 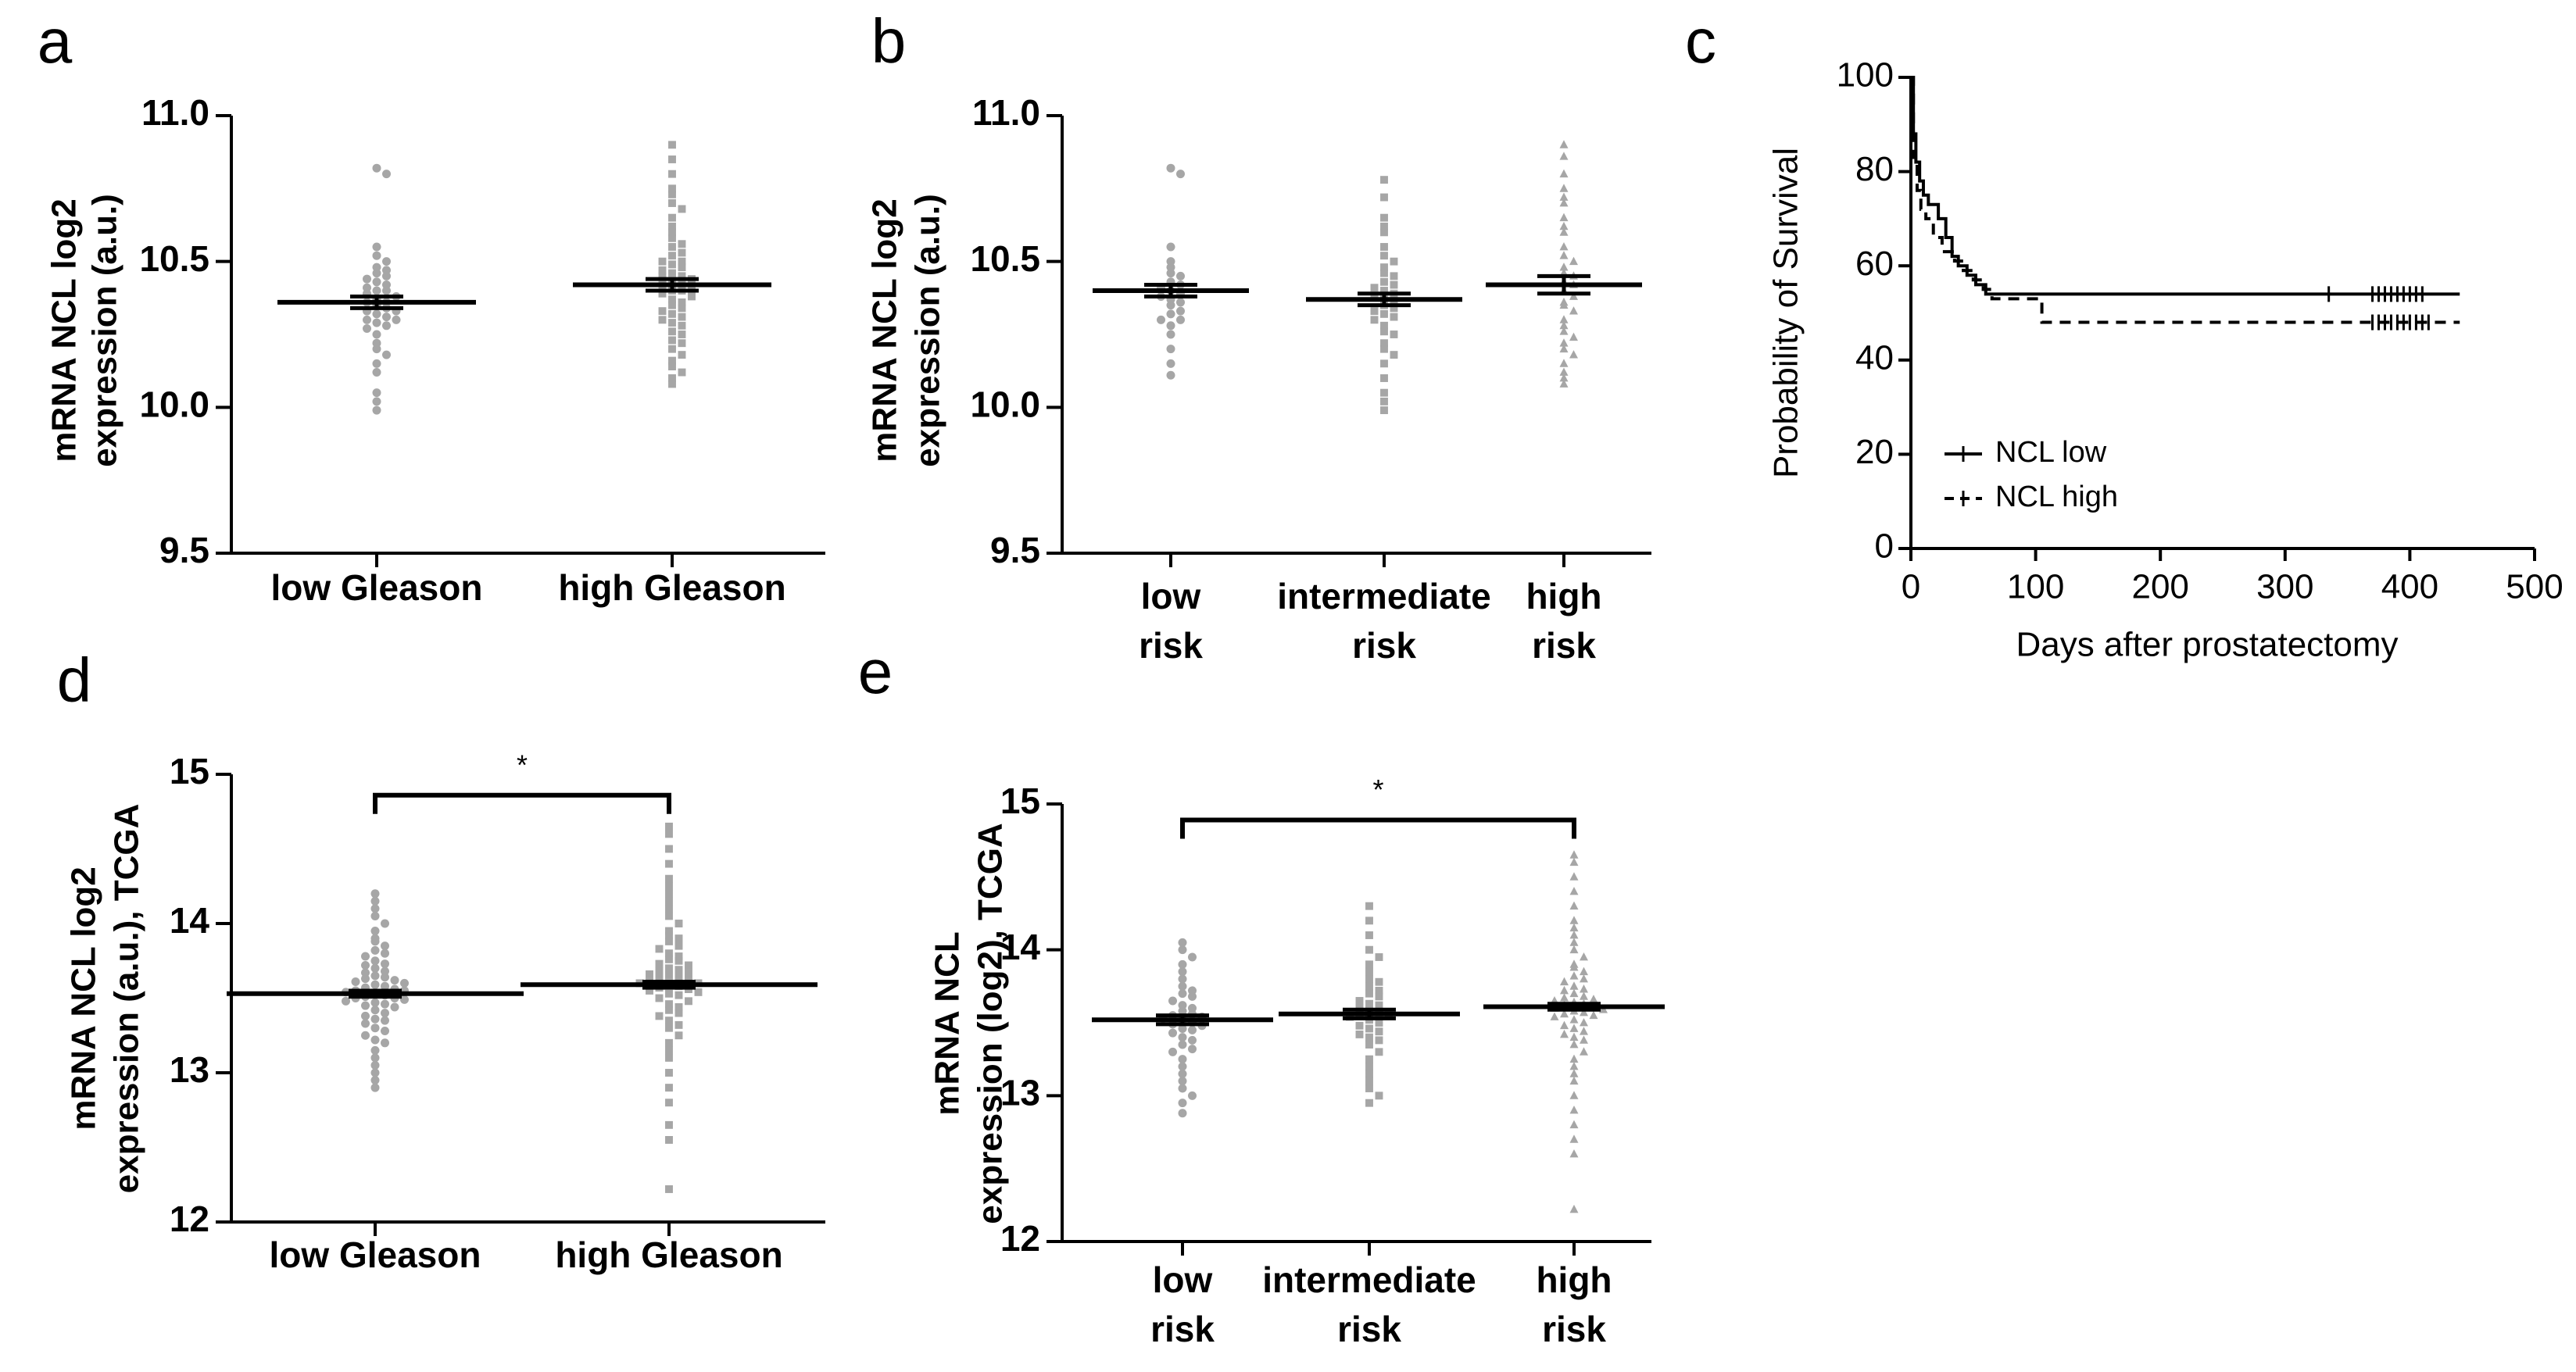 What do you see at coordinates (1563, 596) in the screenshot?
I see `x-tick-label: high` at bounding box center [1563, 596].